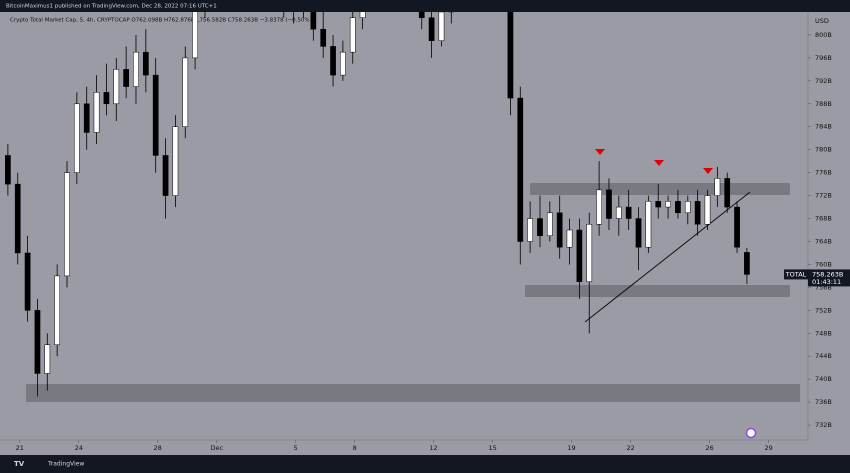  What do you see at coordinates (823, 402) in the screenshot?
I see `y-tick-label: 736B` at bounding box center [823, 402].